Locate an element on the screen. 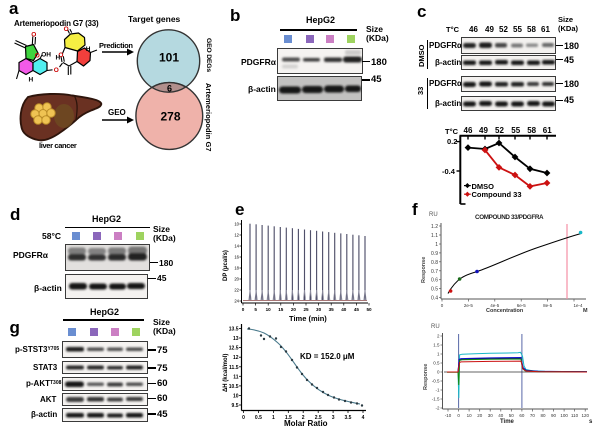 This screenshot has width=600, height=438. svg-text: 15 is located at coordinates (281, 309).